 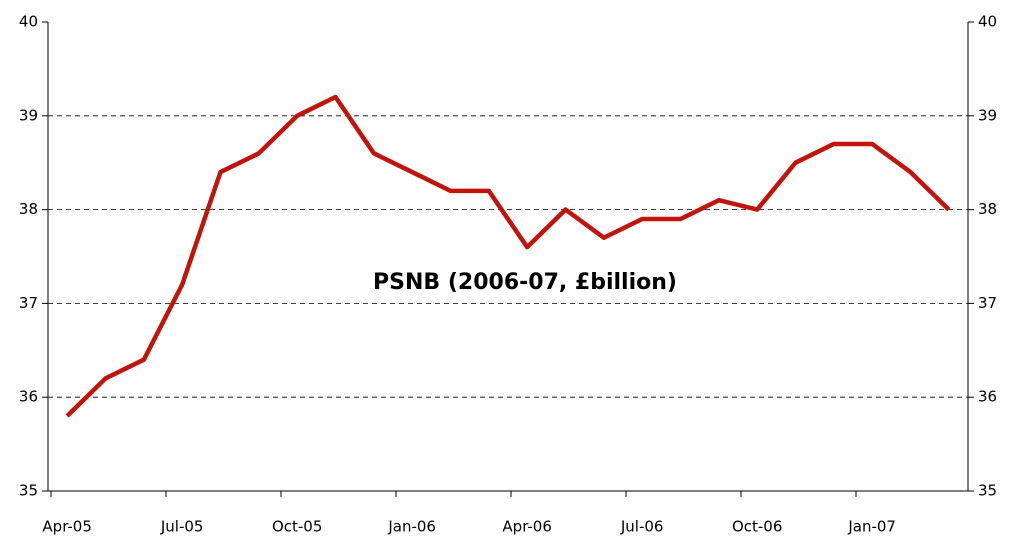 What do you see at coordinates (28, 397) in the screenshot?
I see `y-tick-label: 36` at bounding box center [28, 397].